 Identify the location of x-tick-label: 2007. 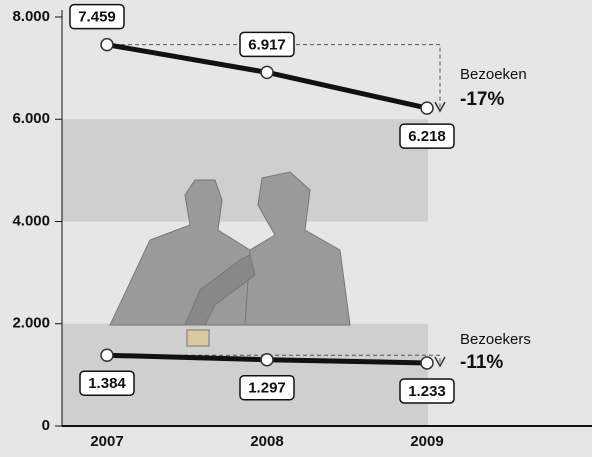
(106, 441).